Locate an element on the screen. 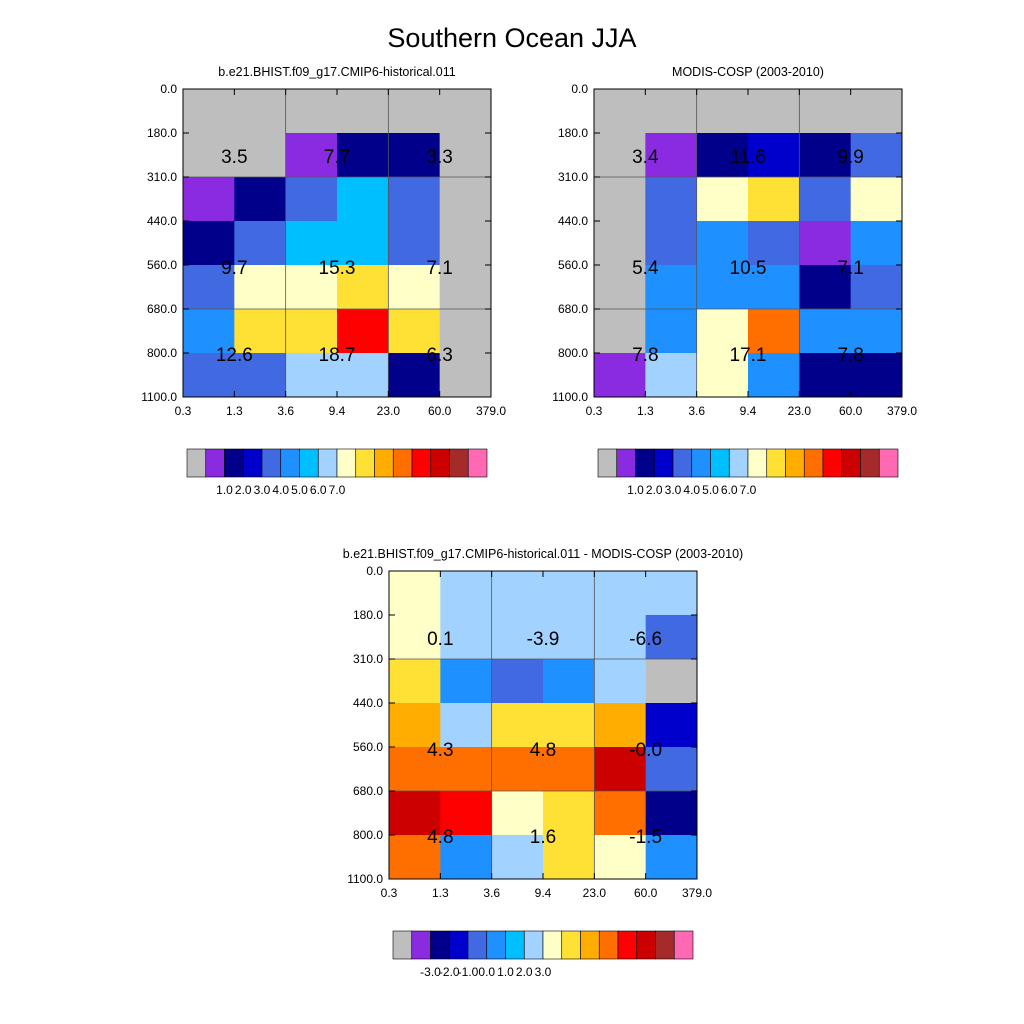 This screenshot has height=1024, width=1024. y-tick-label: 560.0 is located at coordinates (573, 265).